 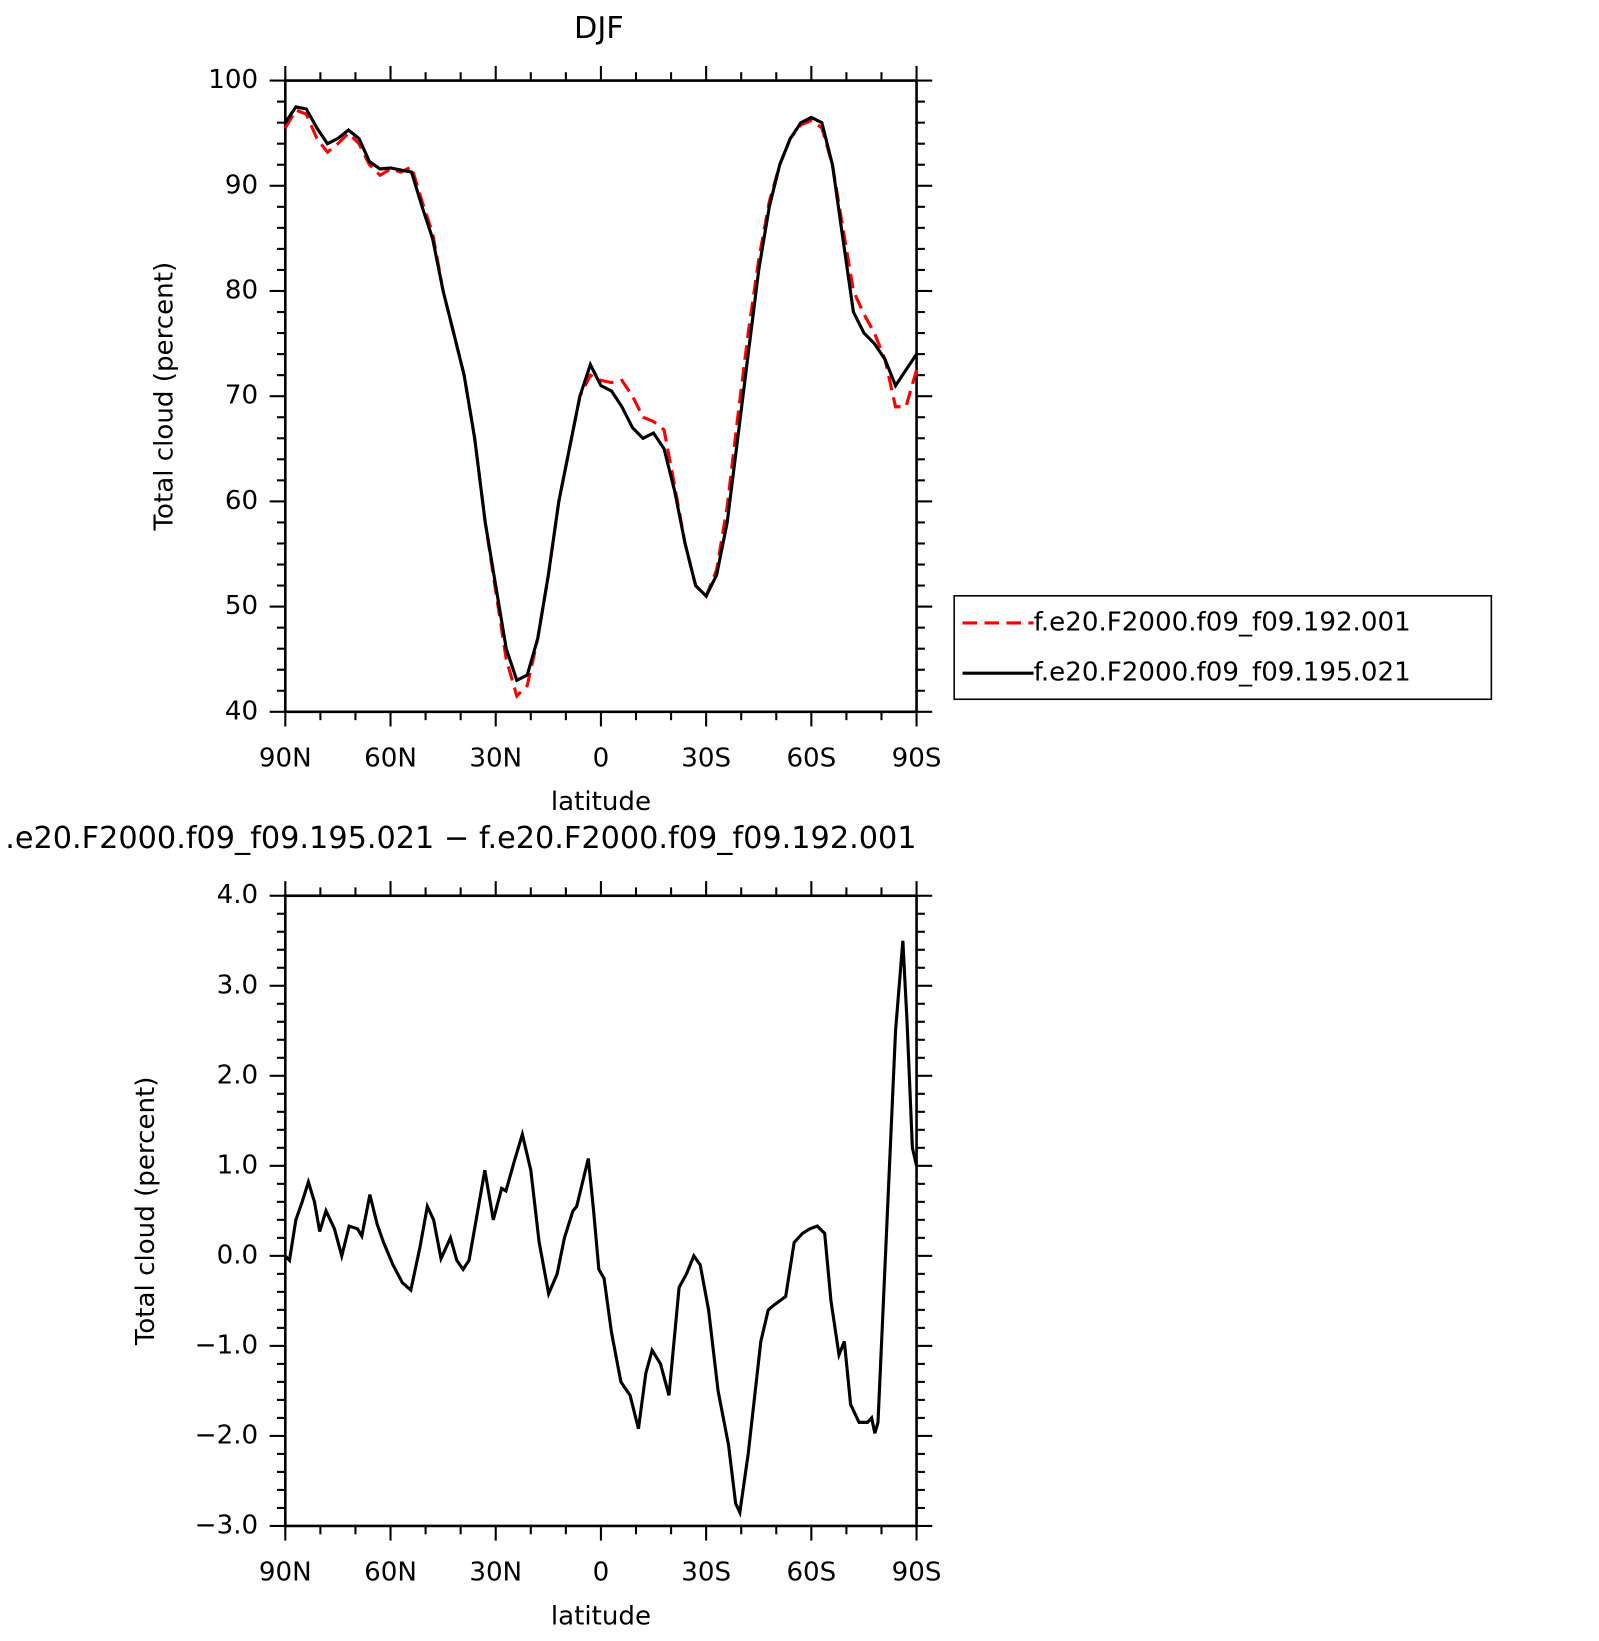 I want to click on legend-label: f.e20.F2000.f09_f09.192.001, so click(x=1222, y=622).